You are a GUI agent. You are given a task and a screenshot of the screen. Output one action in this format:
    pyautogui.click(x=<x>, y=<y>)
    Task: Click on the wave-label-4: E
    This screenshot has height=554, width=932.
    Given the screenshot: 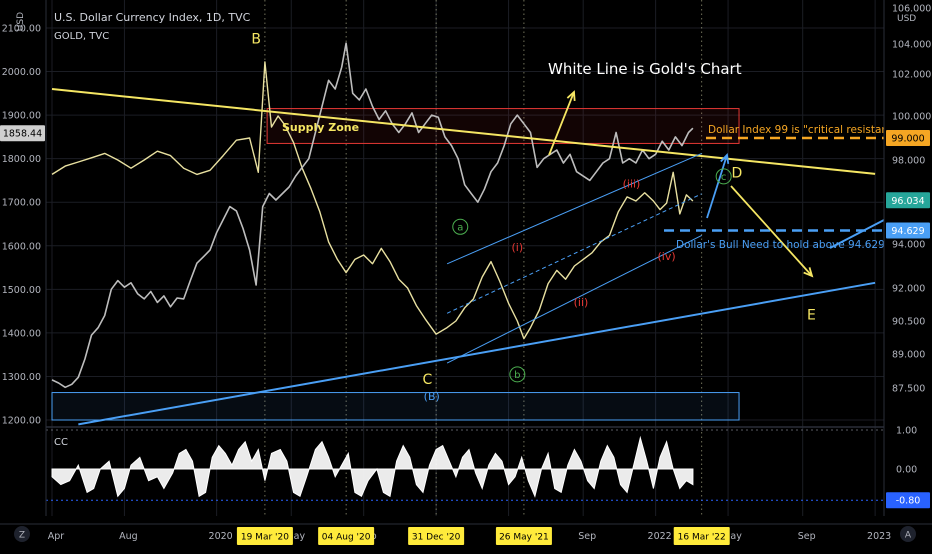 What is the action you would take?
    pyautogui.click(x=811, y=315)
    